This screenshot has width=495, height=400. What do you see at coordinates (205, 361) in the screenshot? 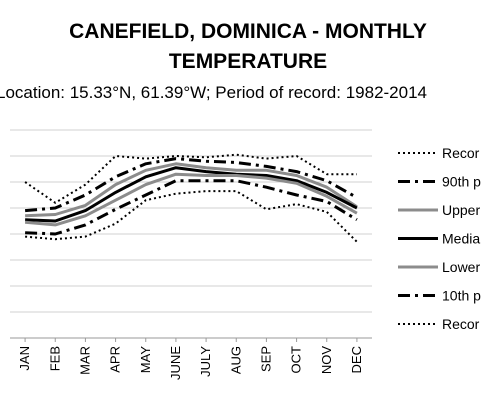
I see `x-tick-label: JULY` at bounding box center [205, 361].